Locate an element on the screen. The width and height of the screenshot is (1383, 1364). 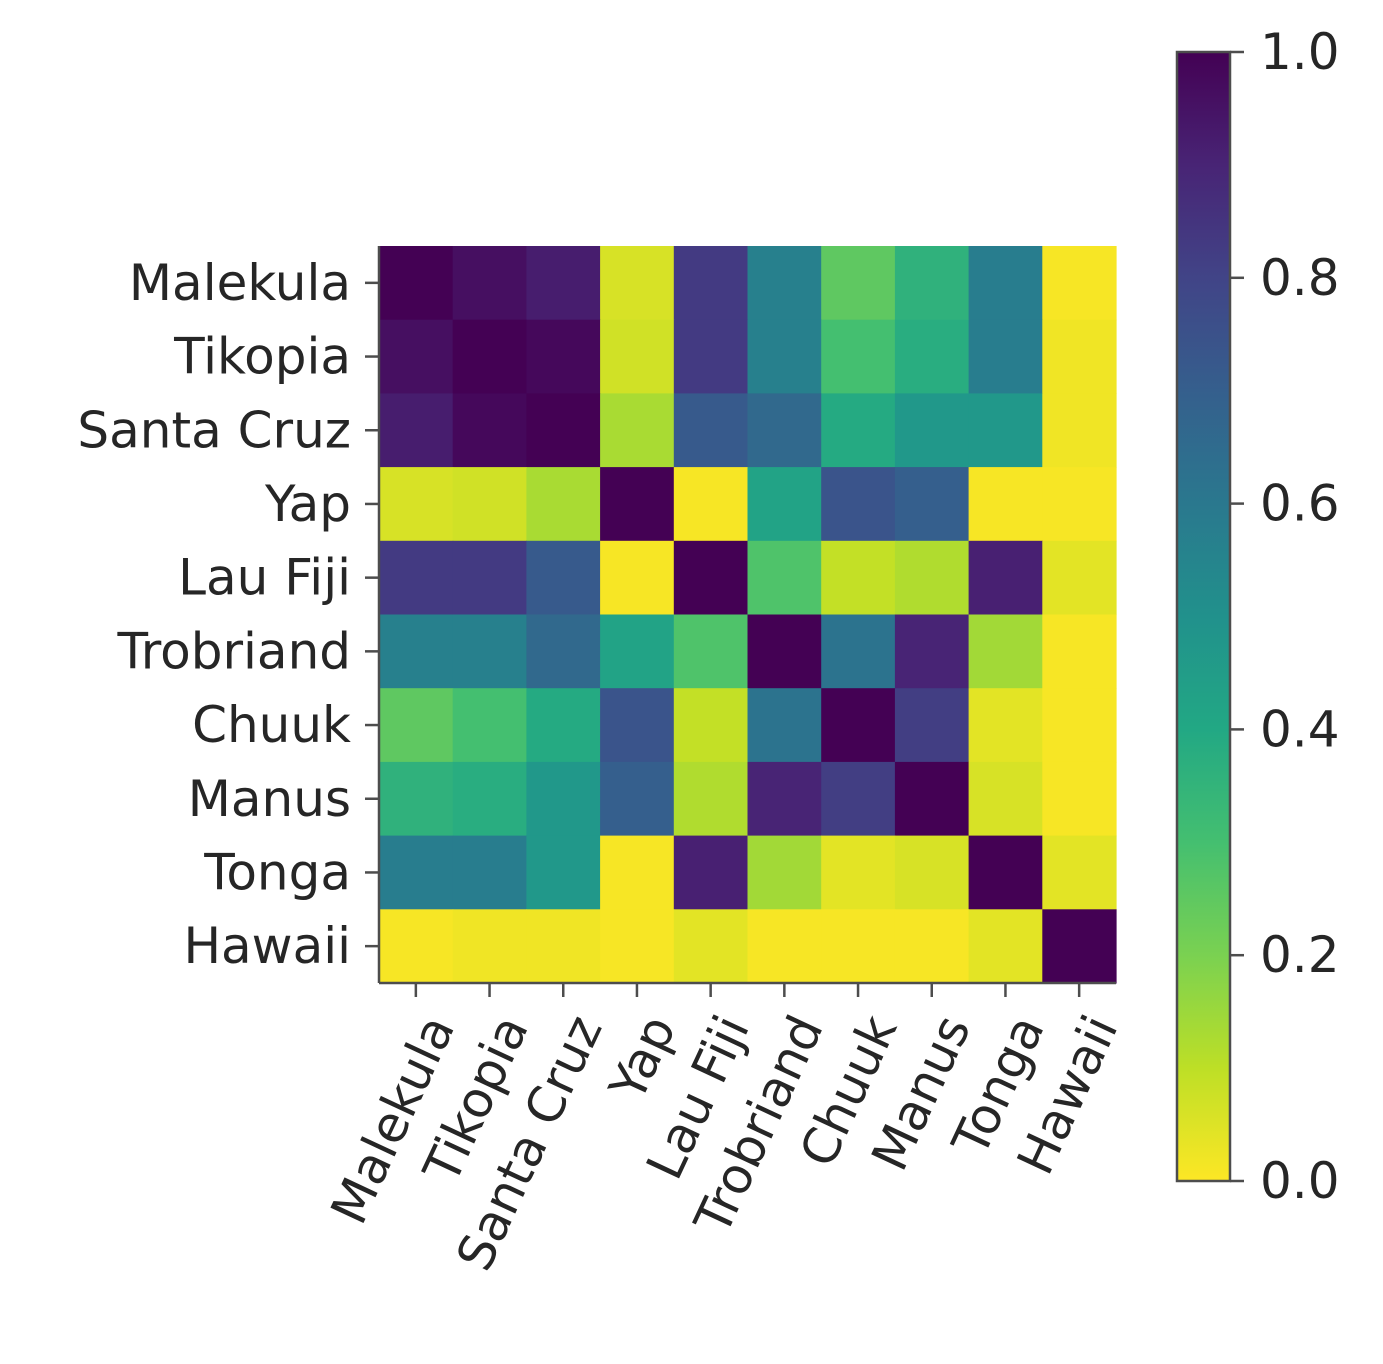
colorbar-tick-label: 0.8 is located at coordinates (1300, 278).